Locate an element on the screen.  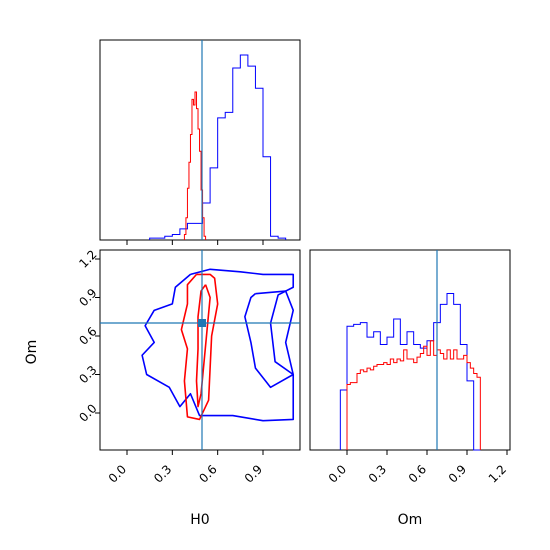
om-y-ticks: 0.0 0.3 0.6 0.9 1.2 is located at coordinates (88, 336).